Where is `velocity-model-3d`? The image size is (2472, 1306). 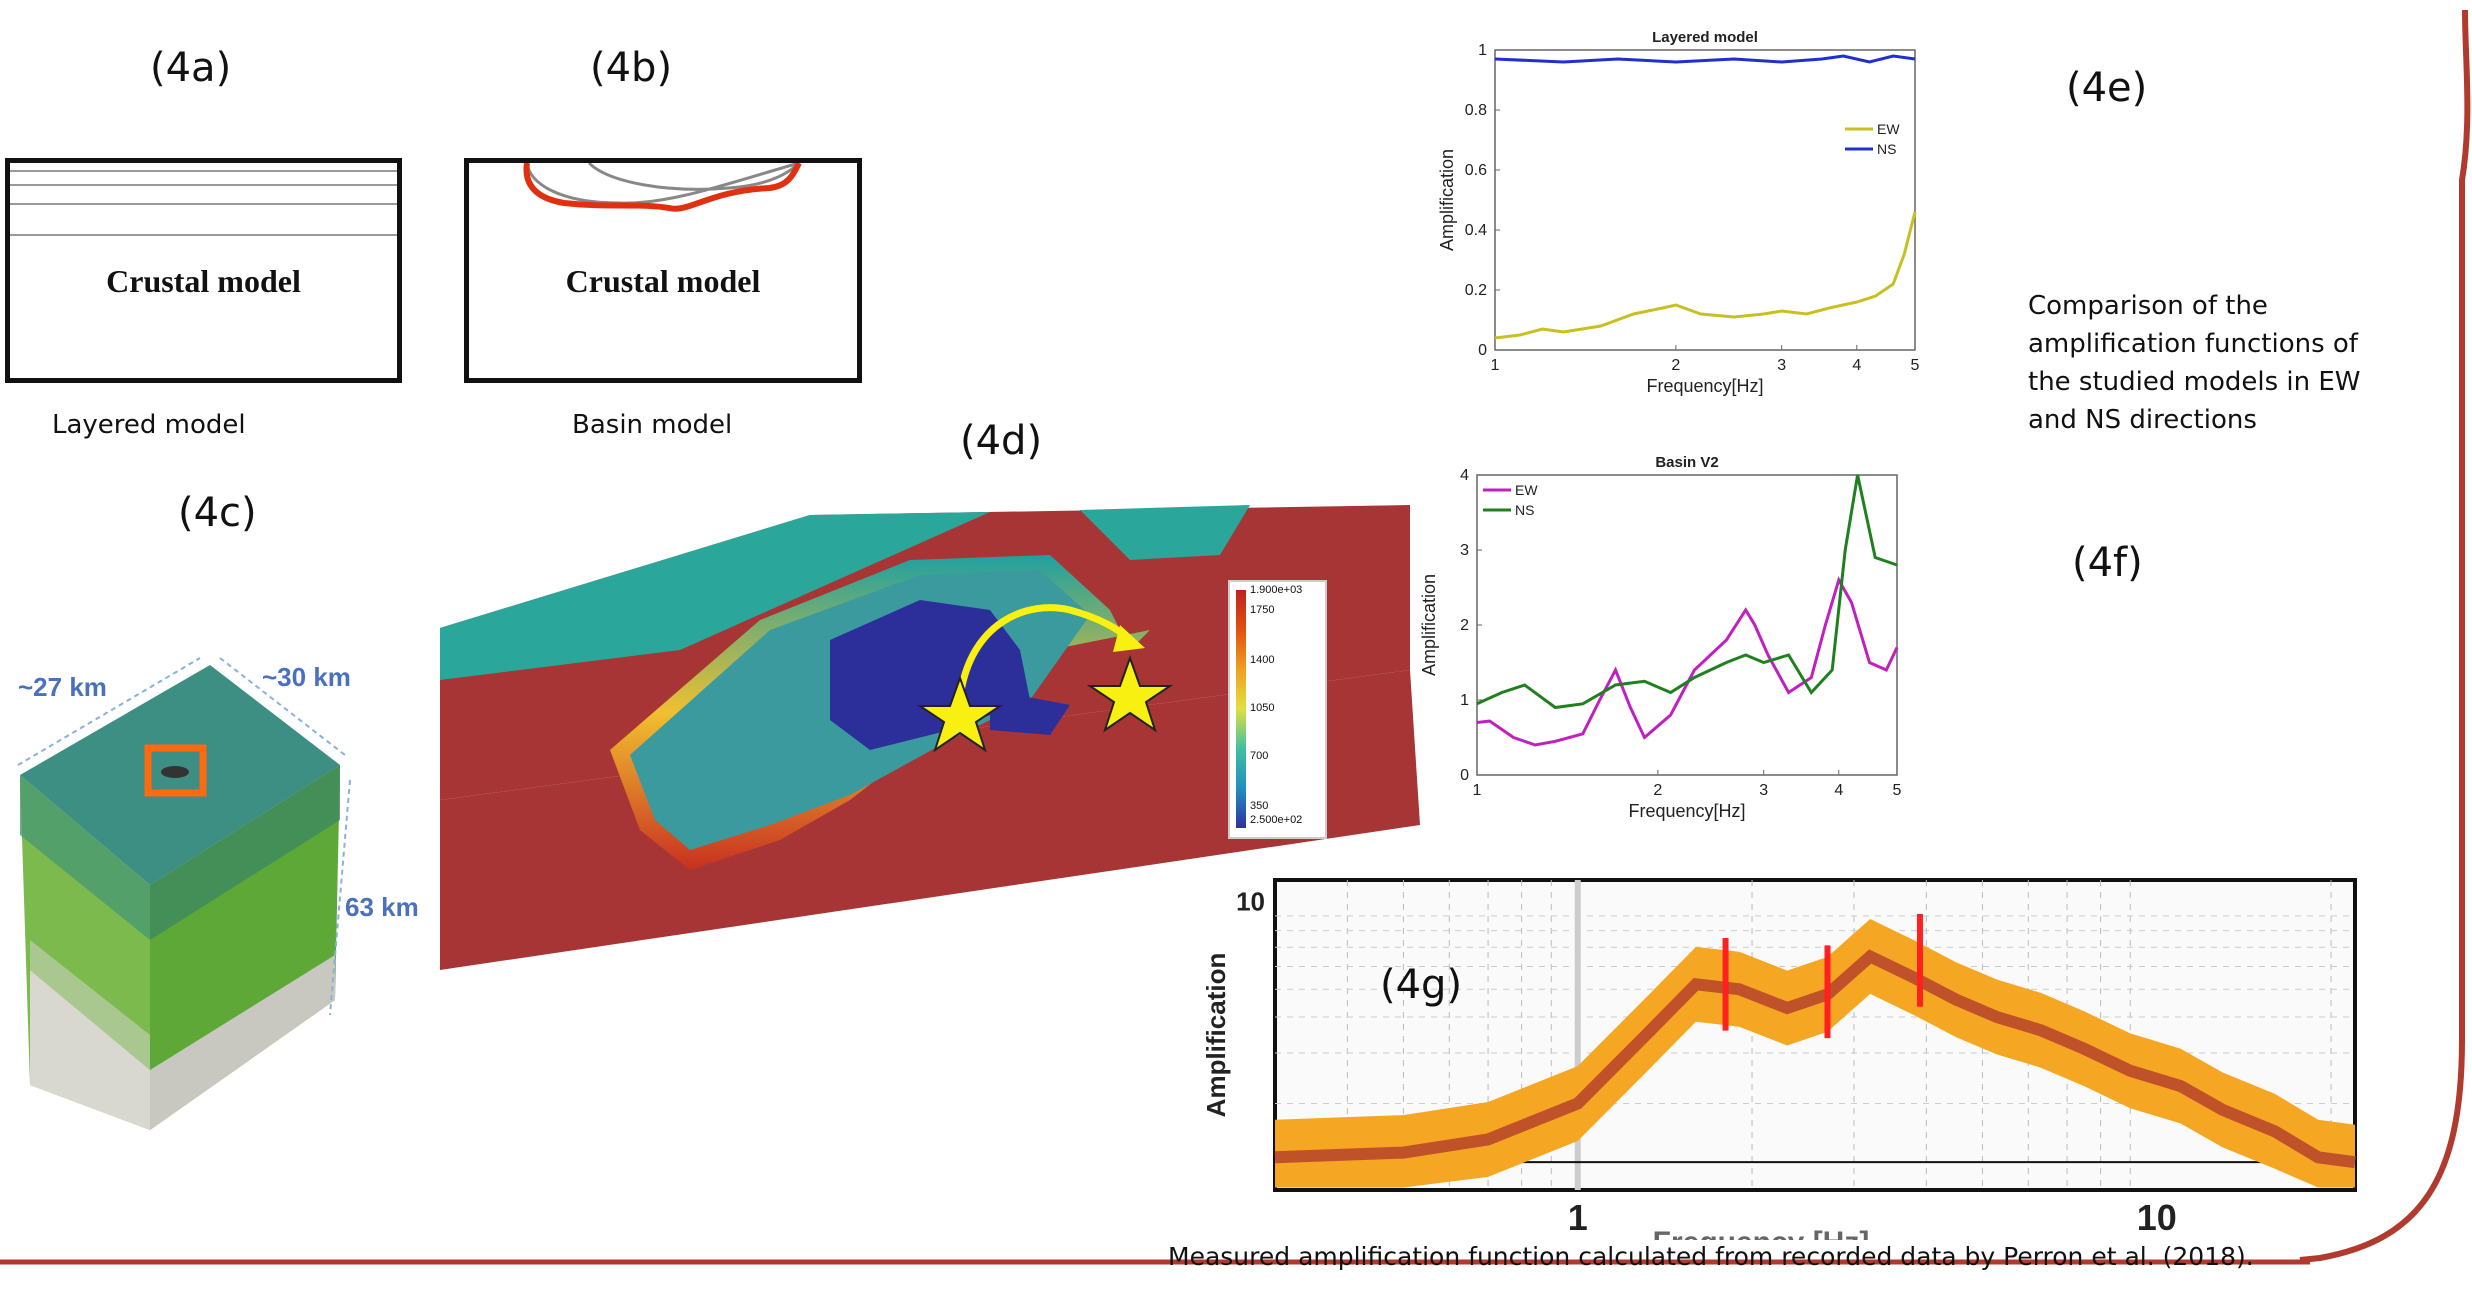 velocity-model-3d is located at coordinates (930, 737).